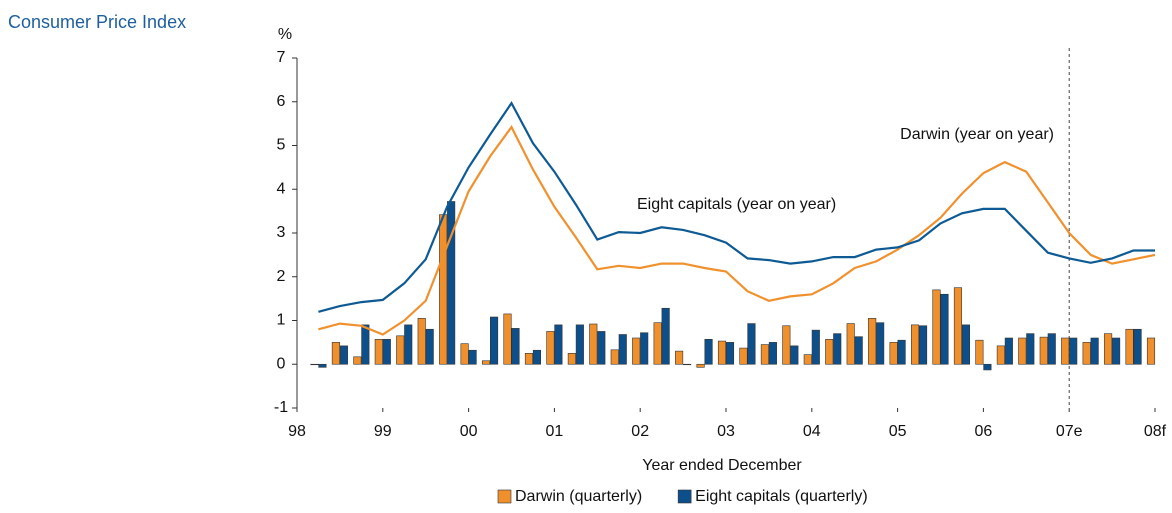 This screenshot has width=1172, height=513. Describe the element at coordinates (898, 431) in the screenshot. I see `x-tick-label: 05` at that location.